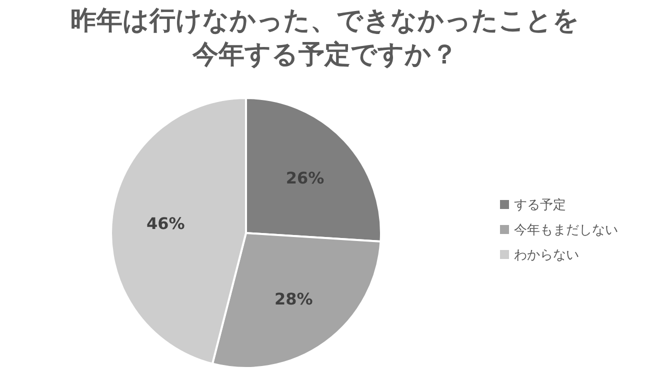  I want to click on data-label: 28%, so click(293, 299).